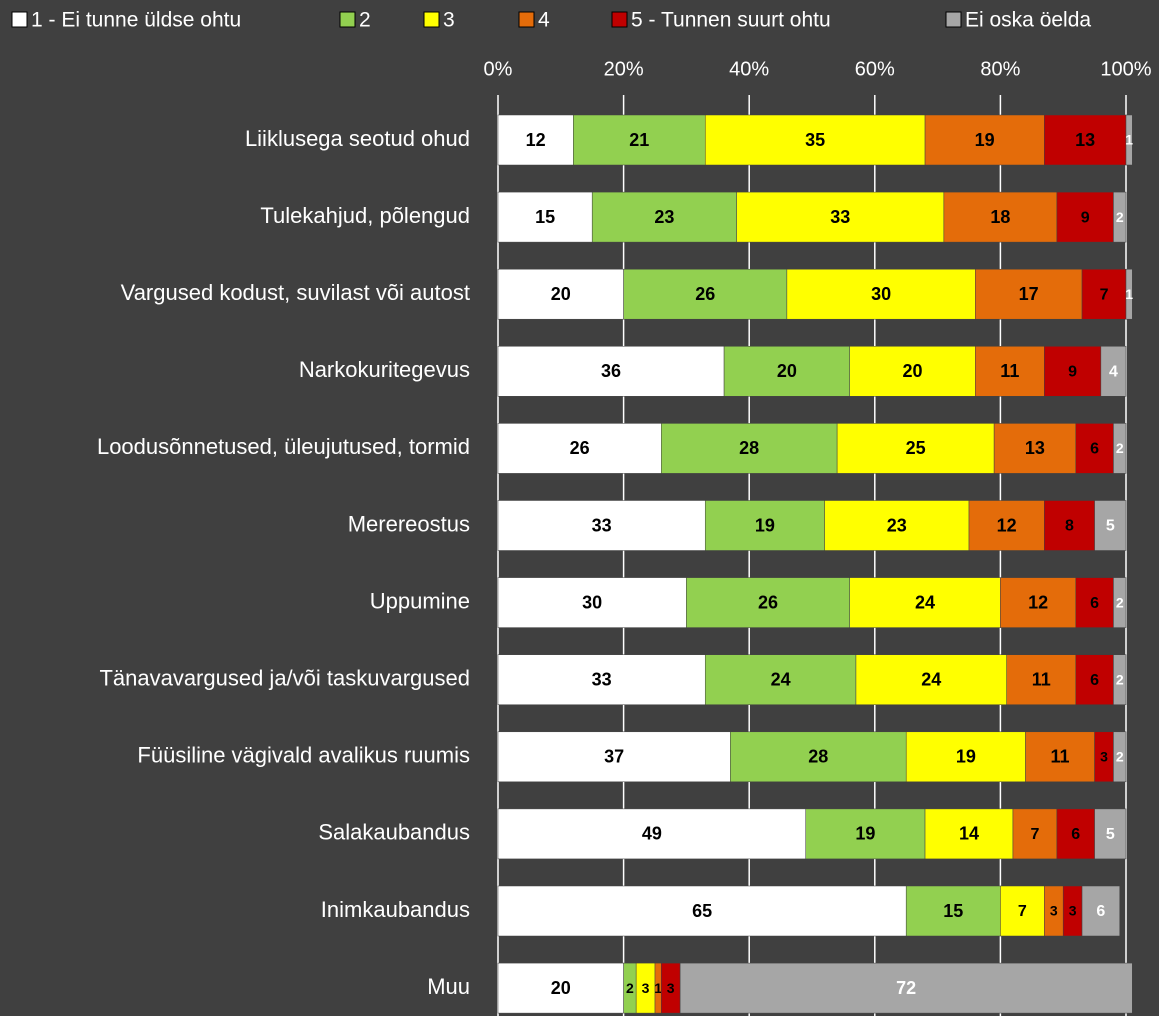  What do you see at coordinates (1035, 448) in the screenshot?
I see `value-label: 13` at bounding box center [1035, 448].